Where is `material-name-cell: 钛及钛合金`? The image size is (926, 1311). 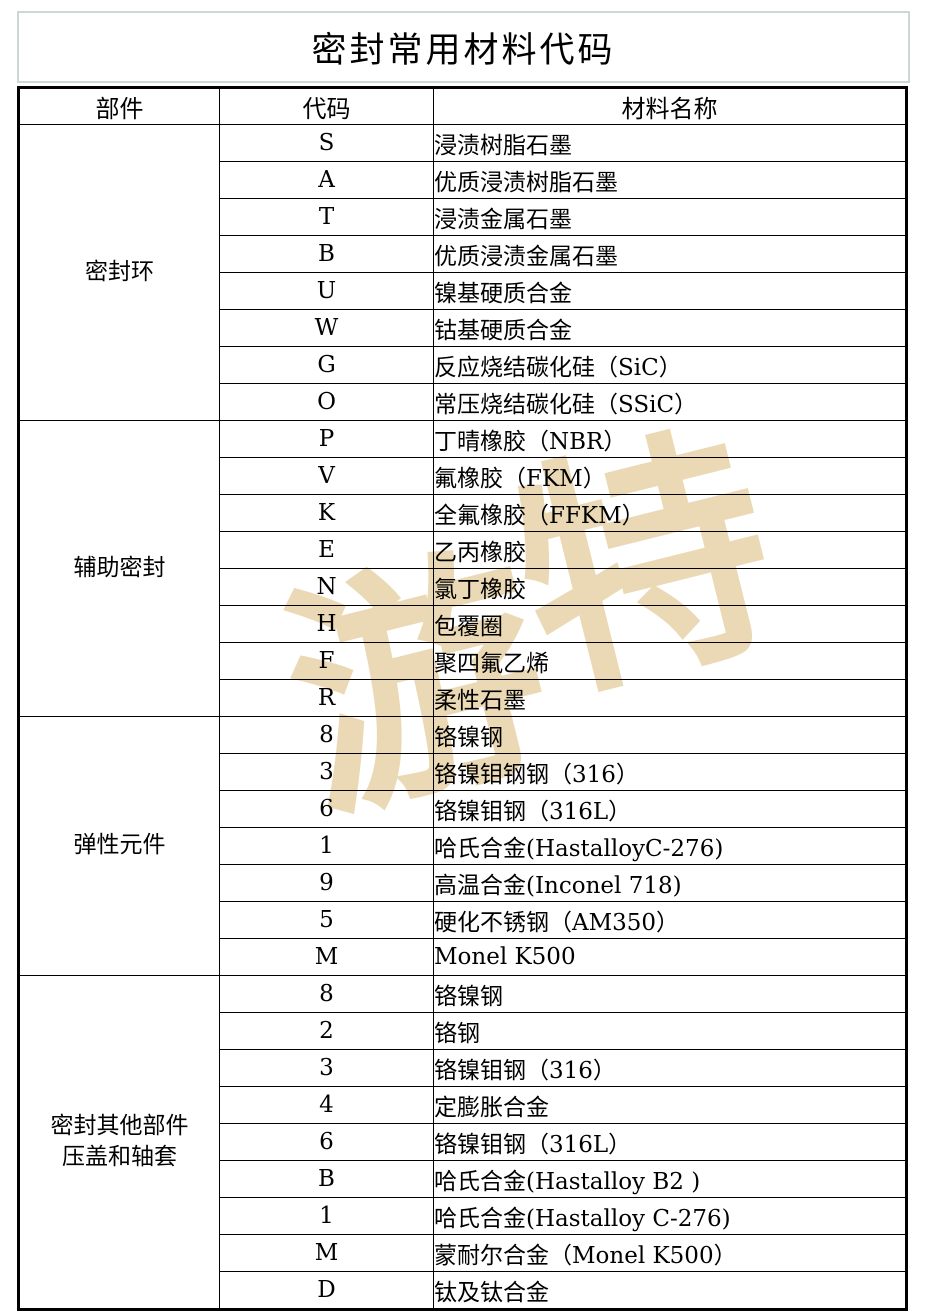
material-name-cell: 钛及钛合金 is located at coordinates (670, 1290).